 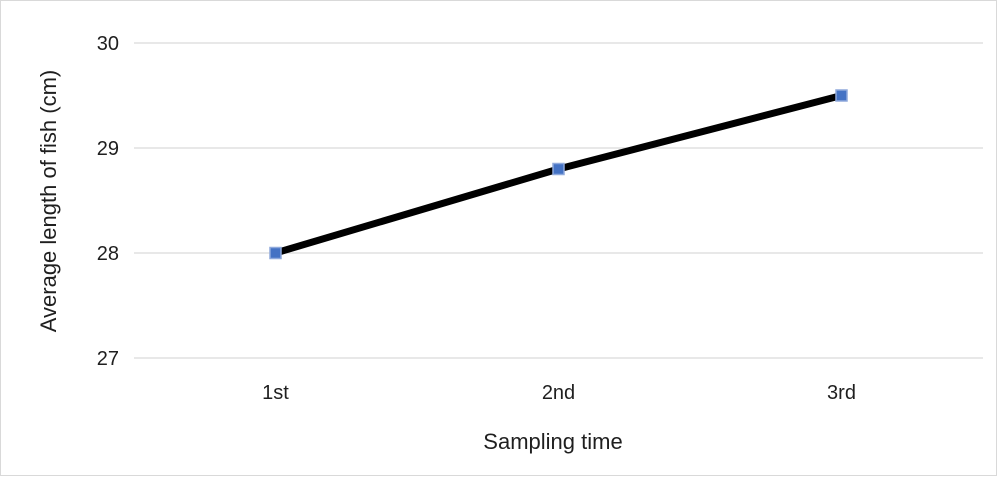 I want to click on x-tick-label: 2nd, so click(x=558, y=393).